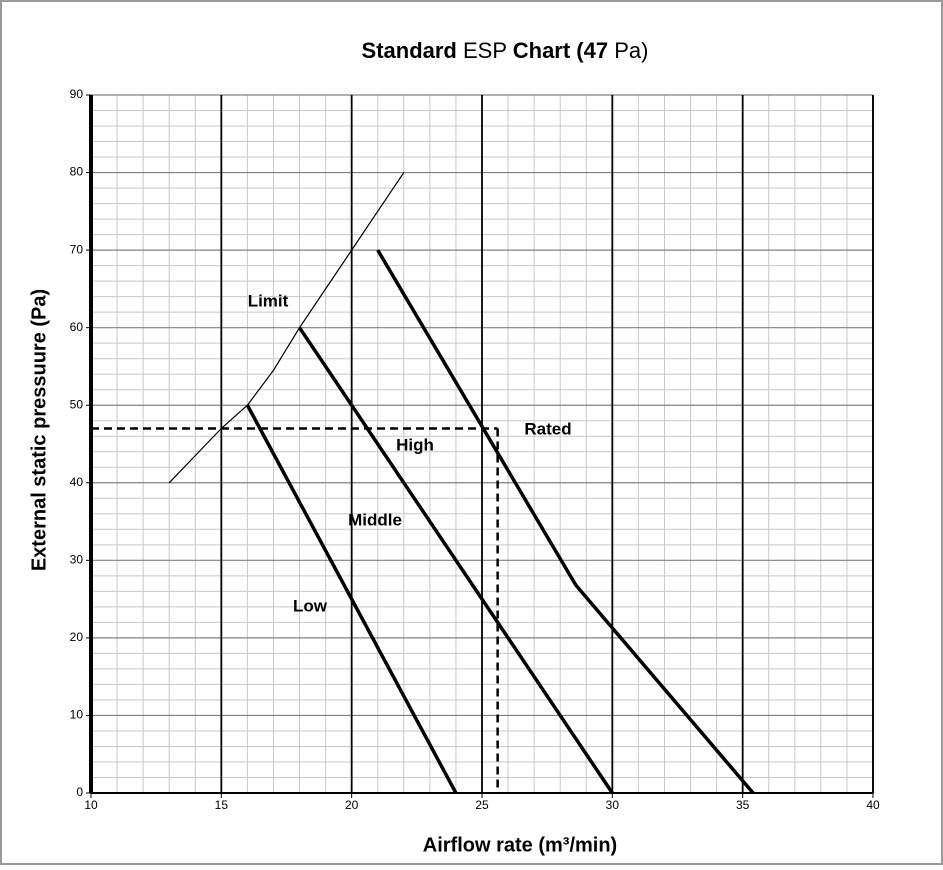 The width and height of the screenshot is (943, 870). I want to click on chart-title: Standard ESP Chart (47 Pa), so click(505, 50).